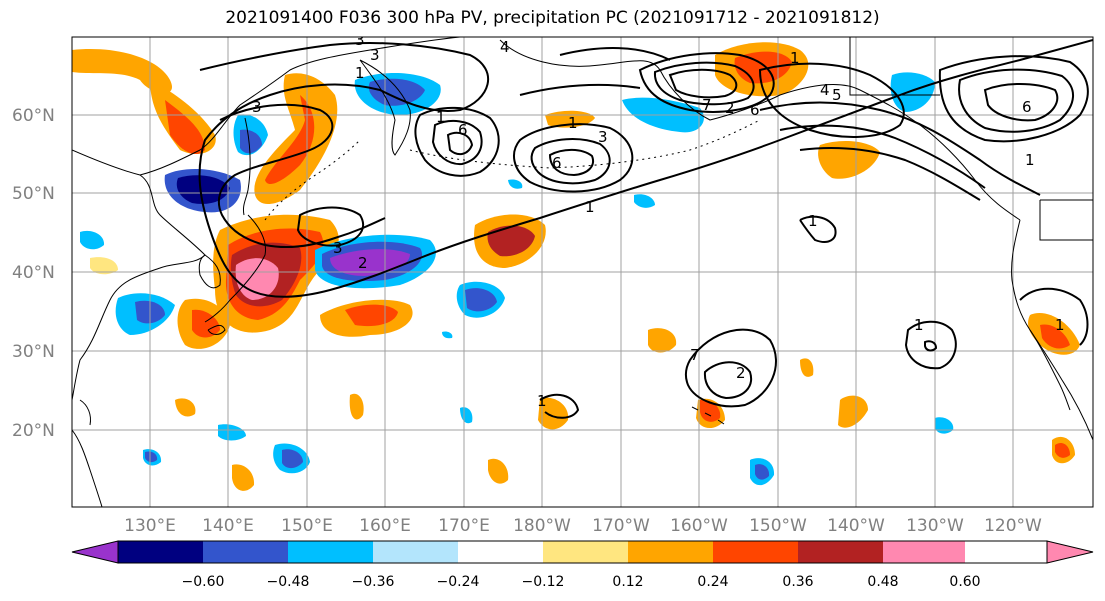 Image resolution: width=1105 pixels, height=601 pixels. Describe the element at coordinates (458, 582) in the screenshot. I see `colorbar-tick-label: −0.24` at that location.